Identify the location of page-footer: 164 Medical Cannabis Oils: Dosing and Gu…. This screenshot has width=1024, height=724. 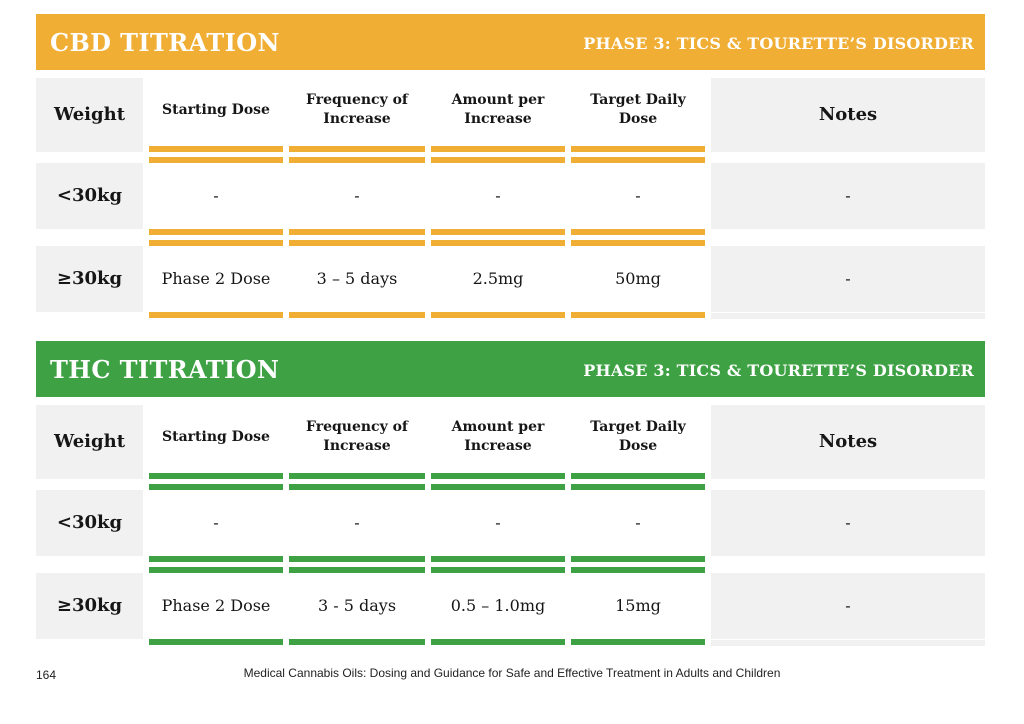
(512, 674).